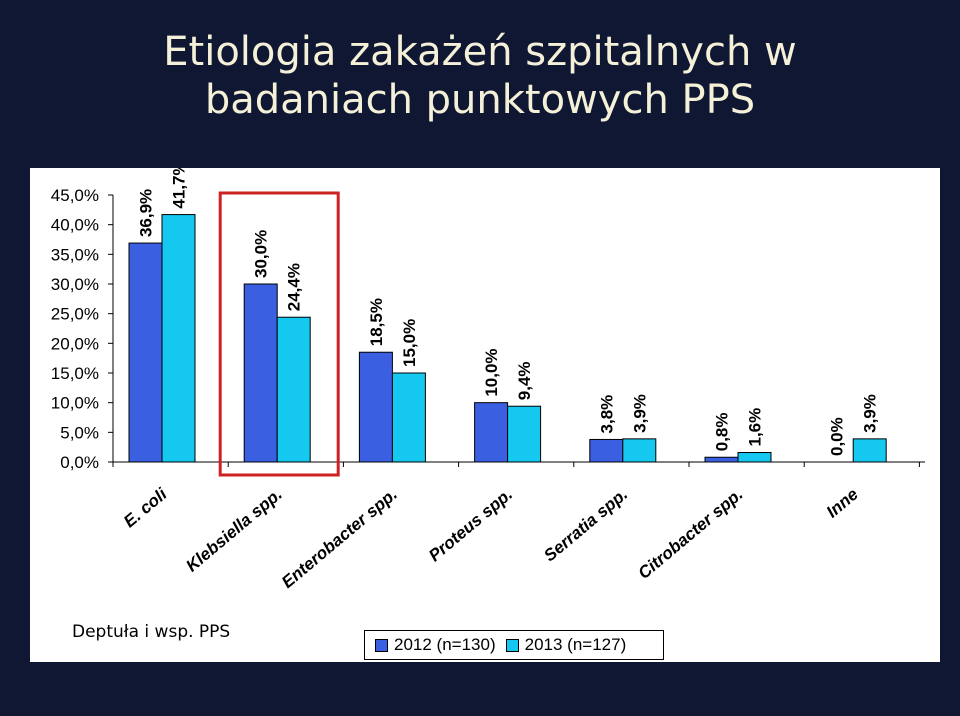  I want to click on chart-legend: 2012 (n=130) 2013 (n=127), so click(514, 645).